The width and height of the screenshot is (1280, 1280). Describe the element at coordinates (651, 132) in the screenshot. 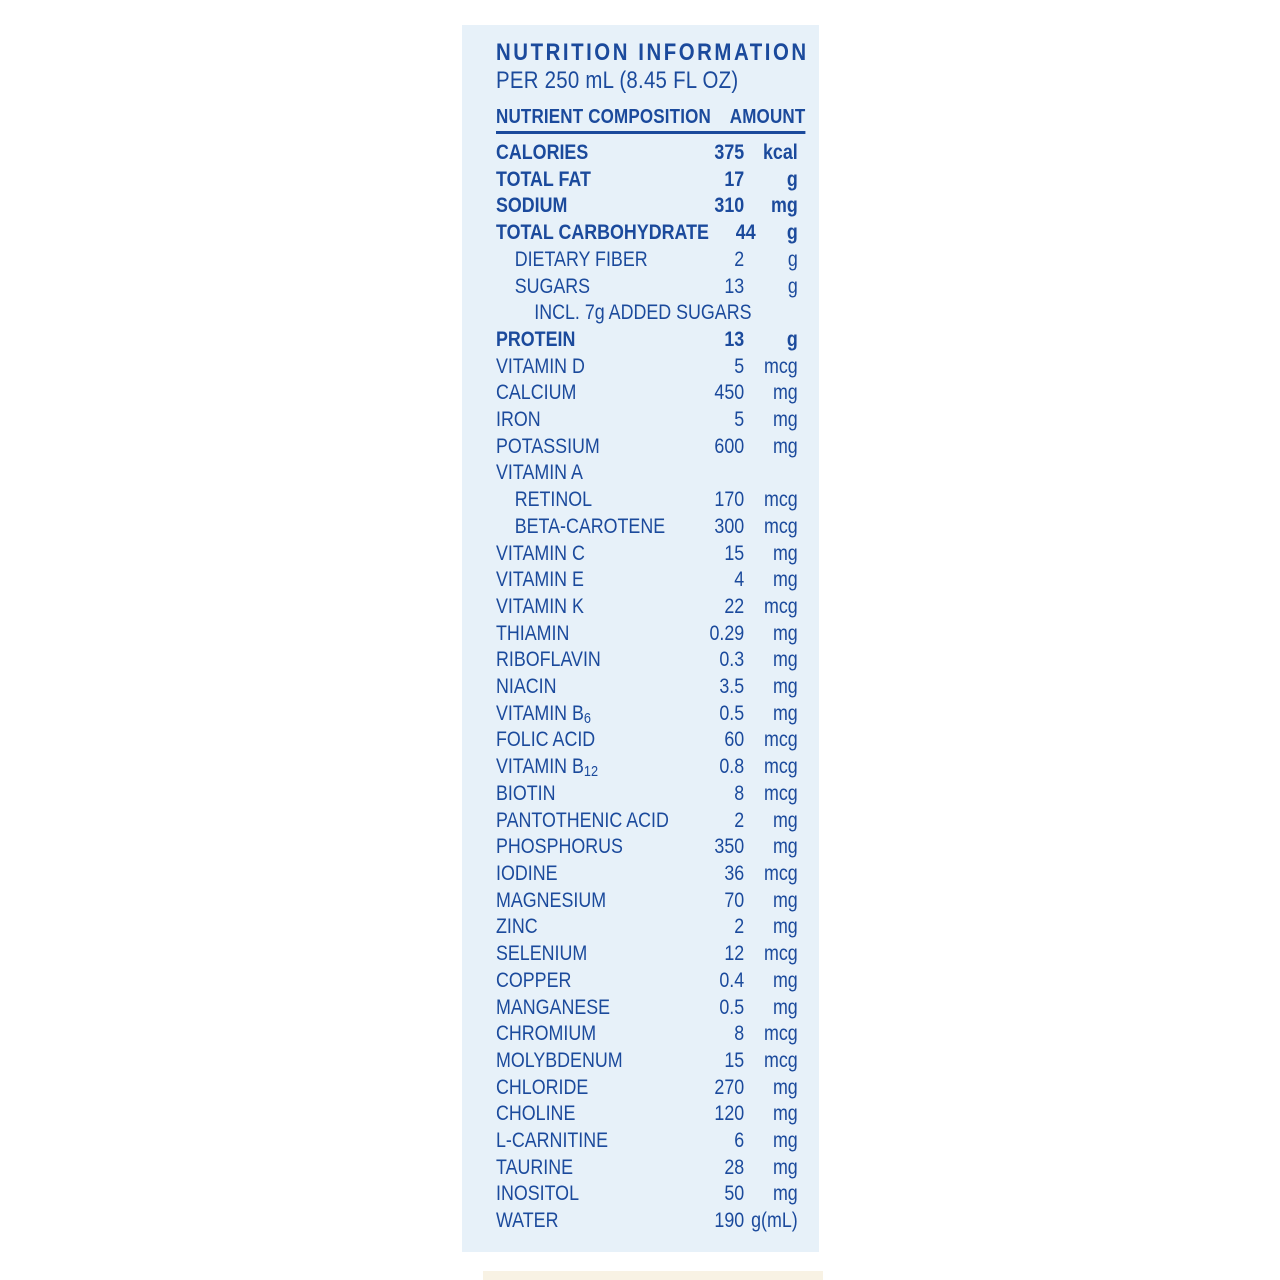

I see `header-divider` at that location.